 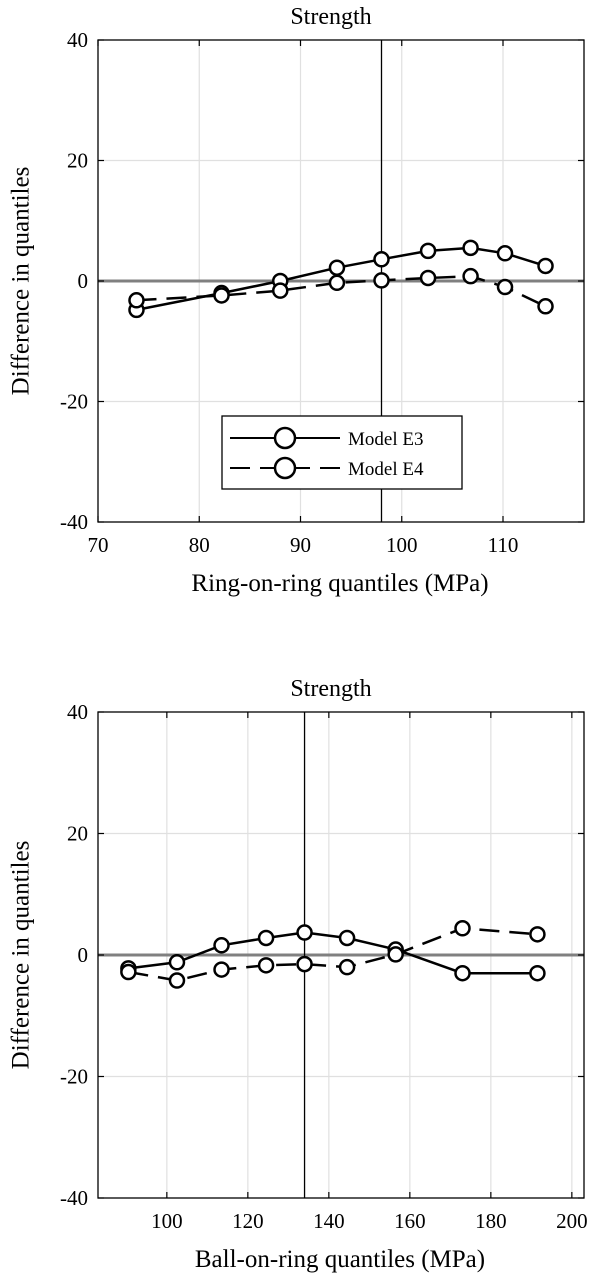 I want to click on legend-entry-label: Model E3, so click(x=385, y=439).